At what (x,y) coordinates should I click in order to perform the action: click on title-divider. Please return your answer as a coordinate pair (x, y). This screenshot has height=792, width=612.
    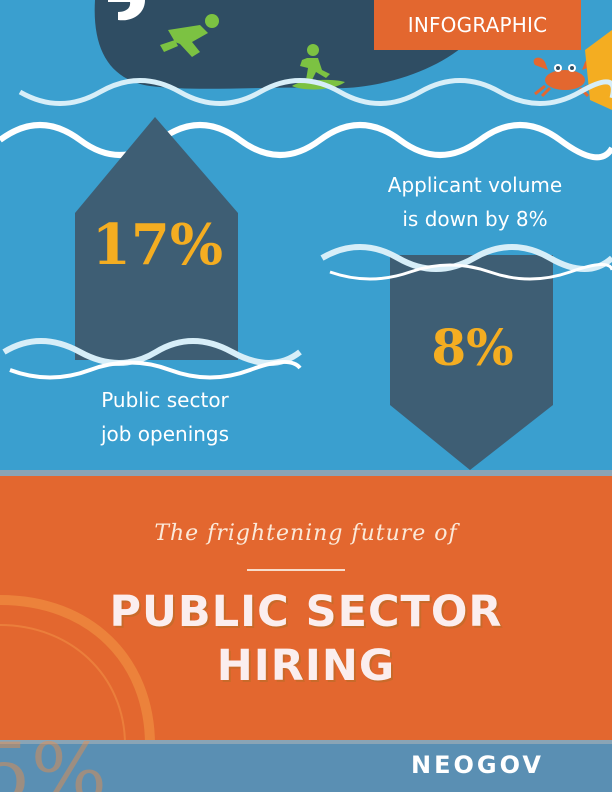
    Looking at the image, I should click on (296, 570).